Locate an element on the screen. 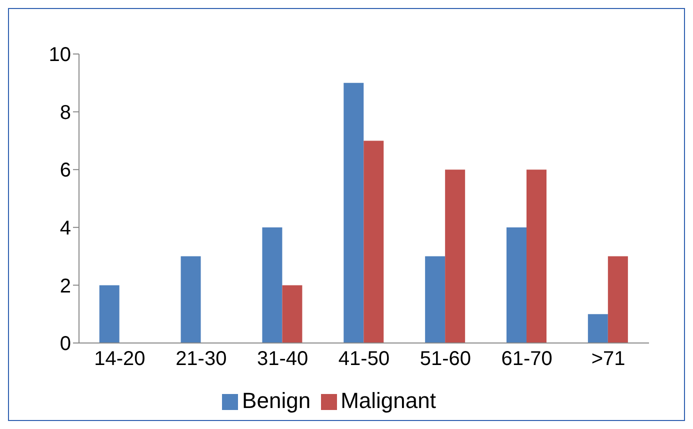 The height and width of the screenshot is (429, 693). x-tick-label: 21-30 is located at coordinates (201, 359).